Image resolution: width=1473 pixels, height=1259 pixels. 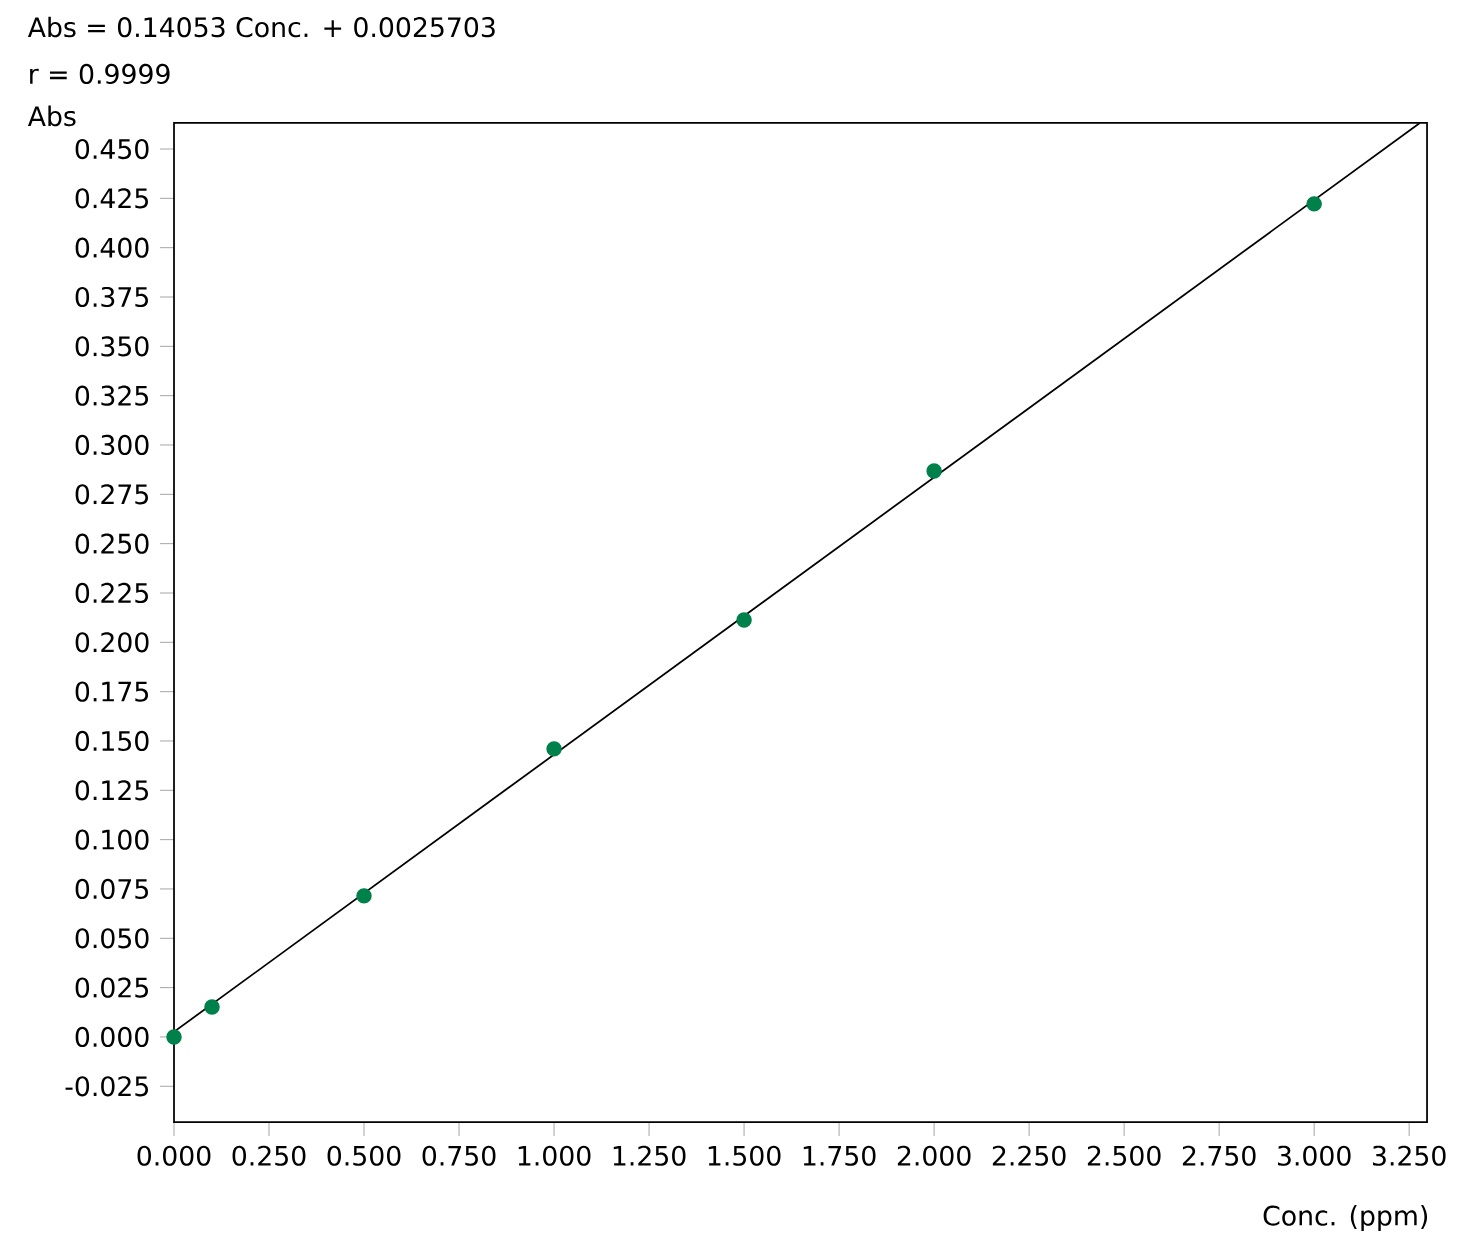 What do you see at coordinates (112, 247) in the screenshot?
I see `y-tick-label: 0.400` at bounding box center [112, 247].